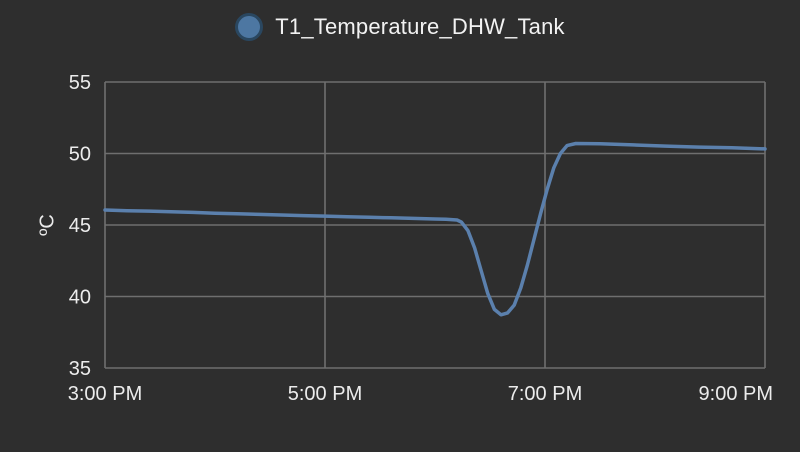 Image resolution: width=800 pixels, height=452 pixels. What do you see at coordinates (736, 394) in the screenshot?
I see `x-tick-label: 9:00 PM` at bounding box center [736, 394].